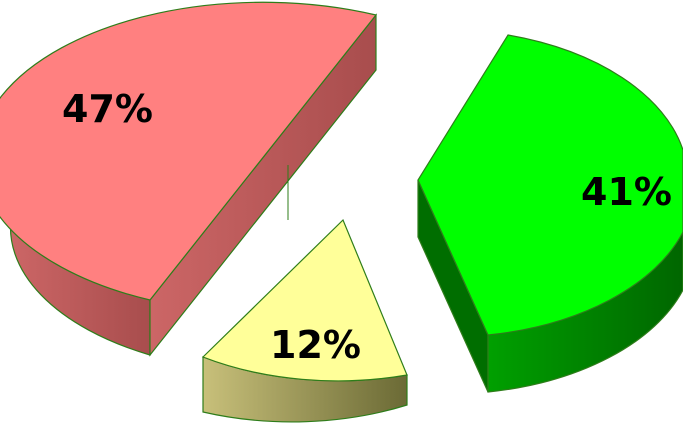 Image resolution: width=683 pixels, height=432 pixels. Describe the element at coordinates (304, 300) in the screenshot. I see `pie-slice-12-top` at that location.